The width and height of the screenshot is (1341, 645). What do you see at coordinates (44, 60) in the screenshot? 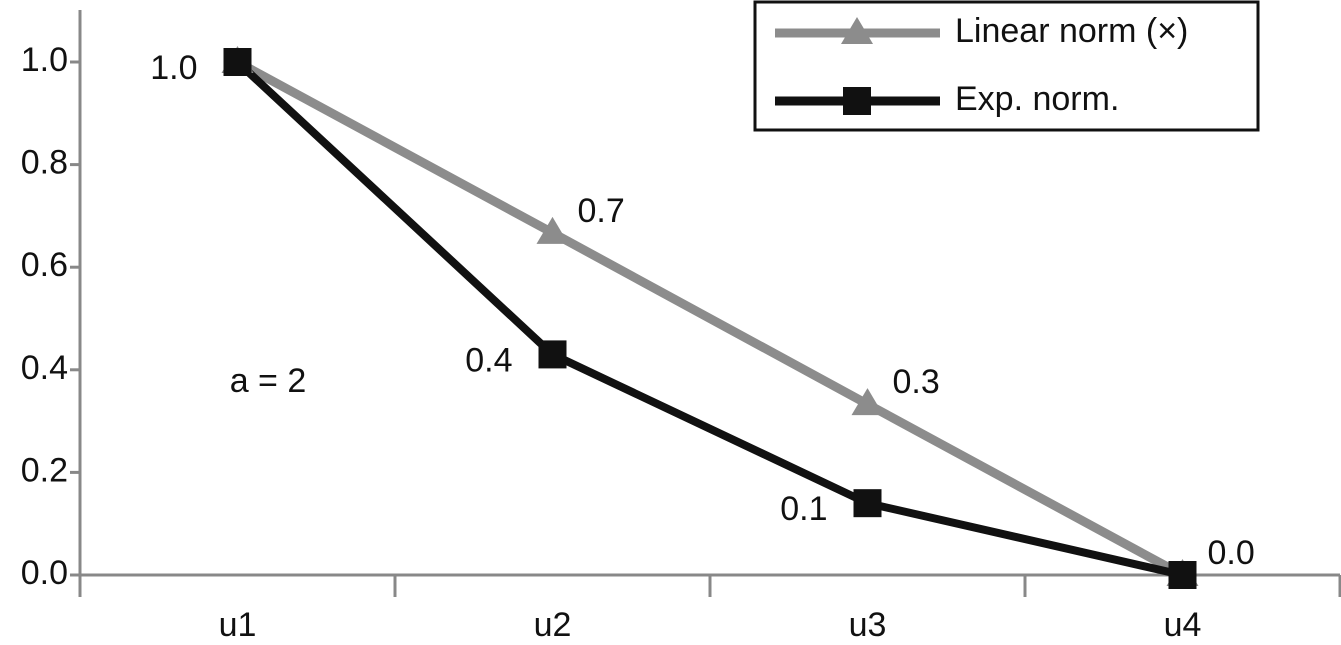
I see `y-tick-label: 1.0` at bounding box center [44, 60].